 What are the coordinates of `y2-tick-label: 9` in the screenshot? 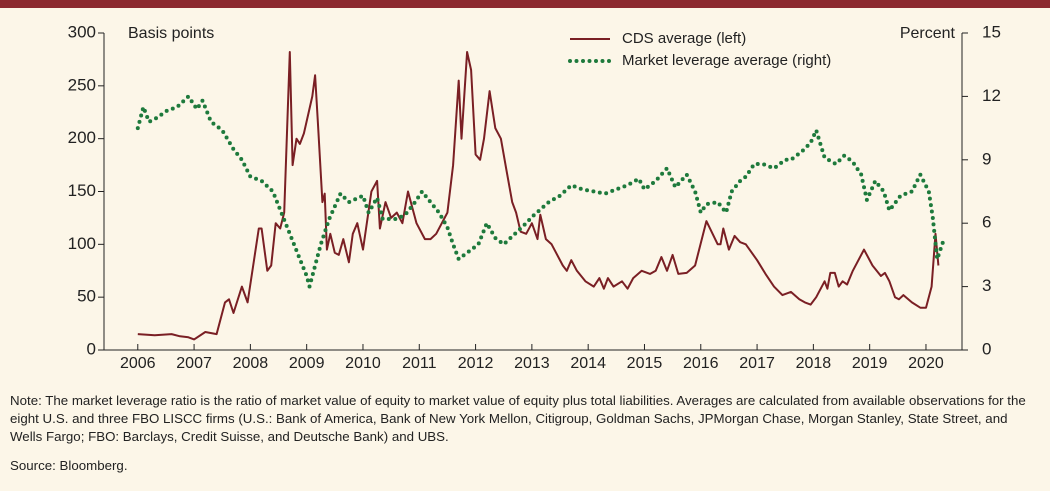 It's located at (986, 158).